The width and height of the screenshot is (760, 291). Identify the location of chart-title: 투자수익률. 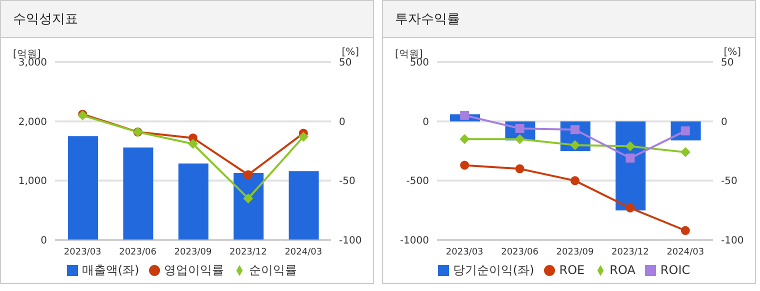
(569, 19).